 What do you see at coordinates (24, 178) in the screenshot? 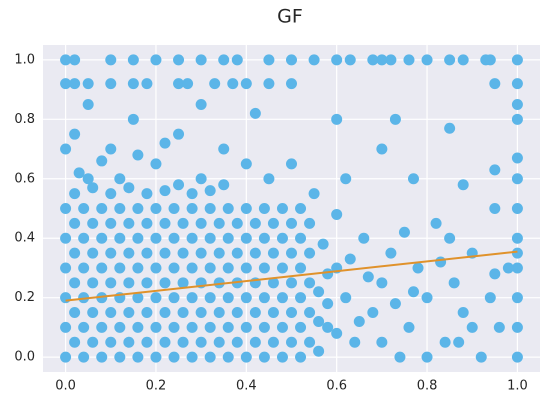
I see `y-tick-label: 0.6` at bounding box center [24, 178].